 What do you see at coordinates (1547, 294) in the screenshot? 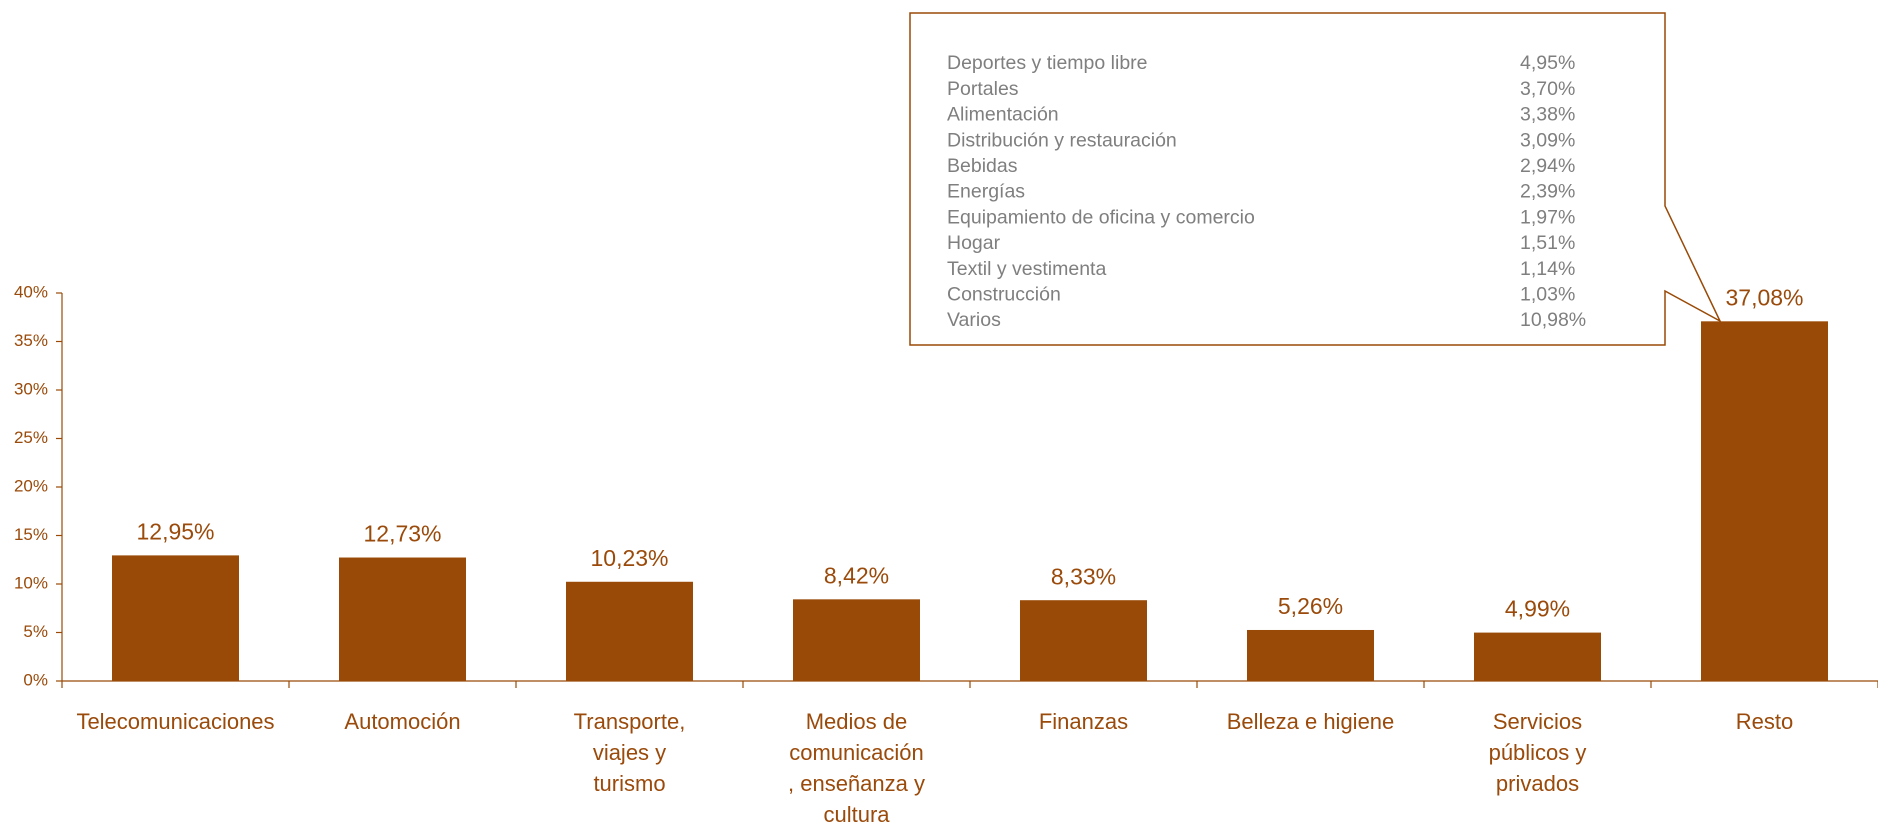
I see `breakdown-value: 1,03%` at bounding box center [1547, 294].